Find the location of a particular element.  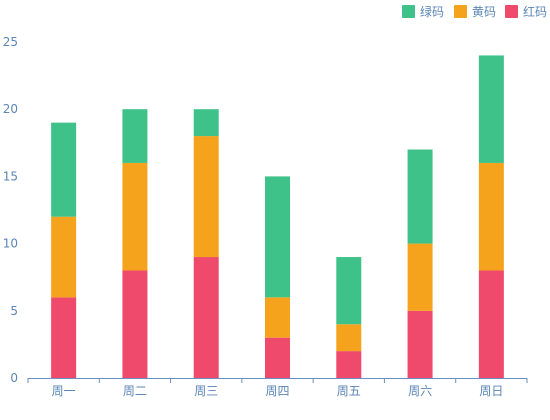

y-tick-label: 20 is located at coordinates (10, 109).